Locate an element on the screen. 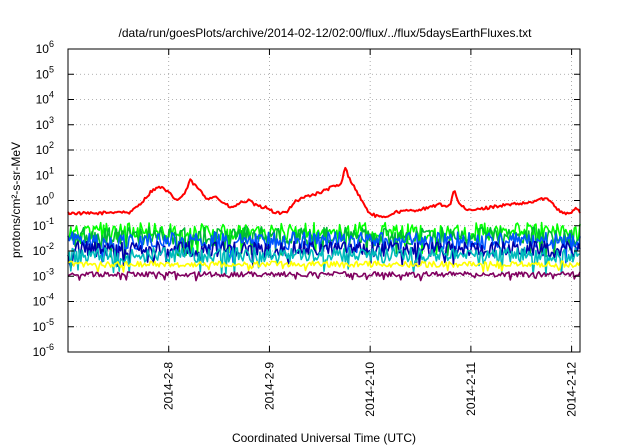  y-tick-label: 10⁴ is located at coordinates (45, 98).